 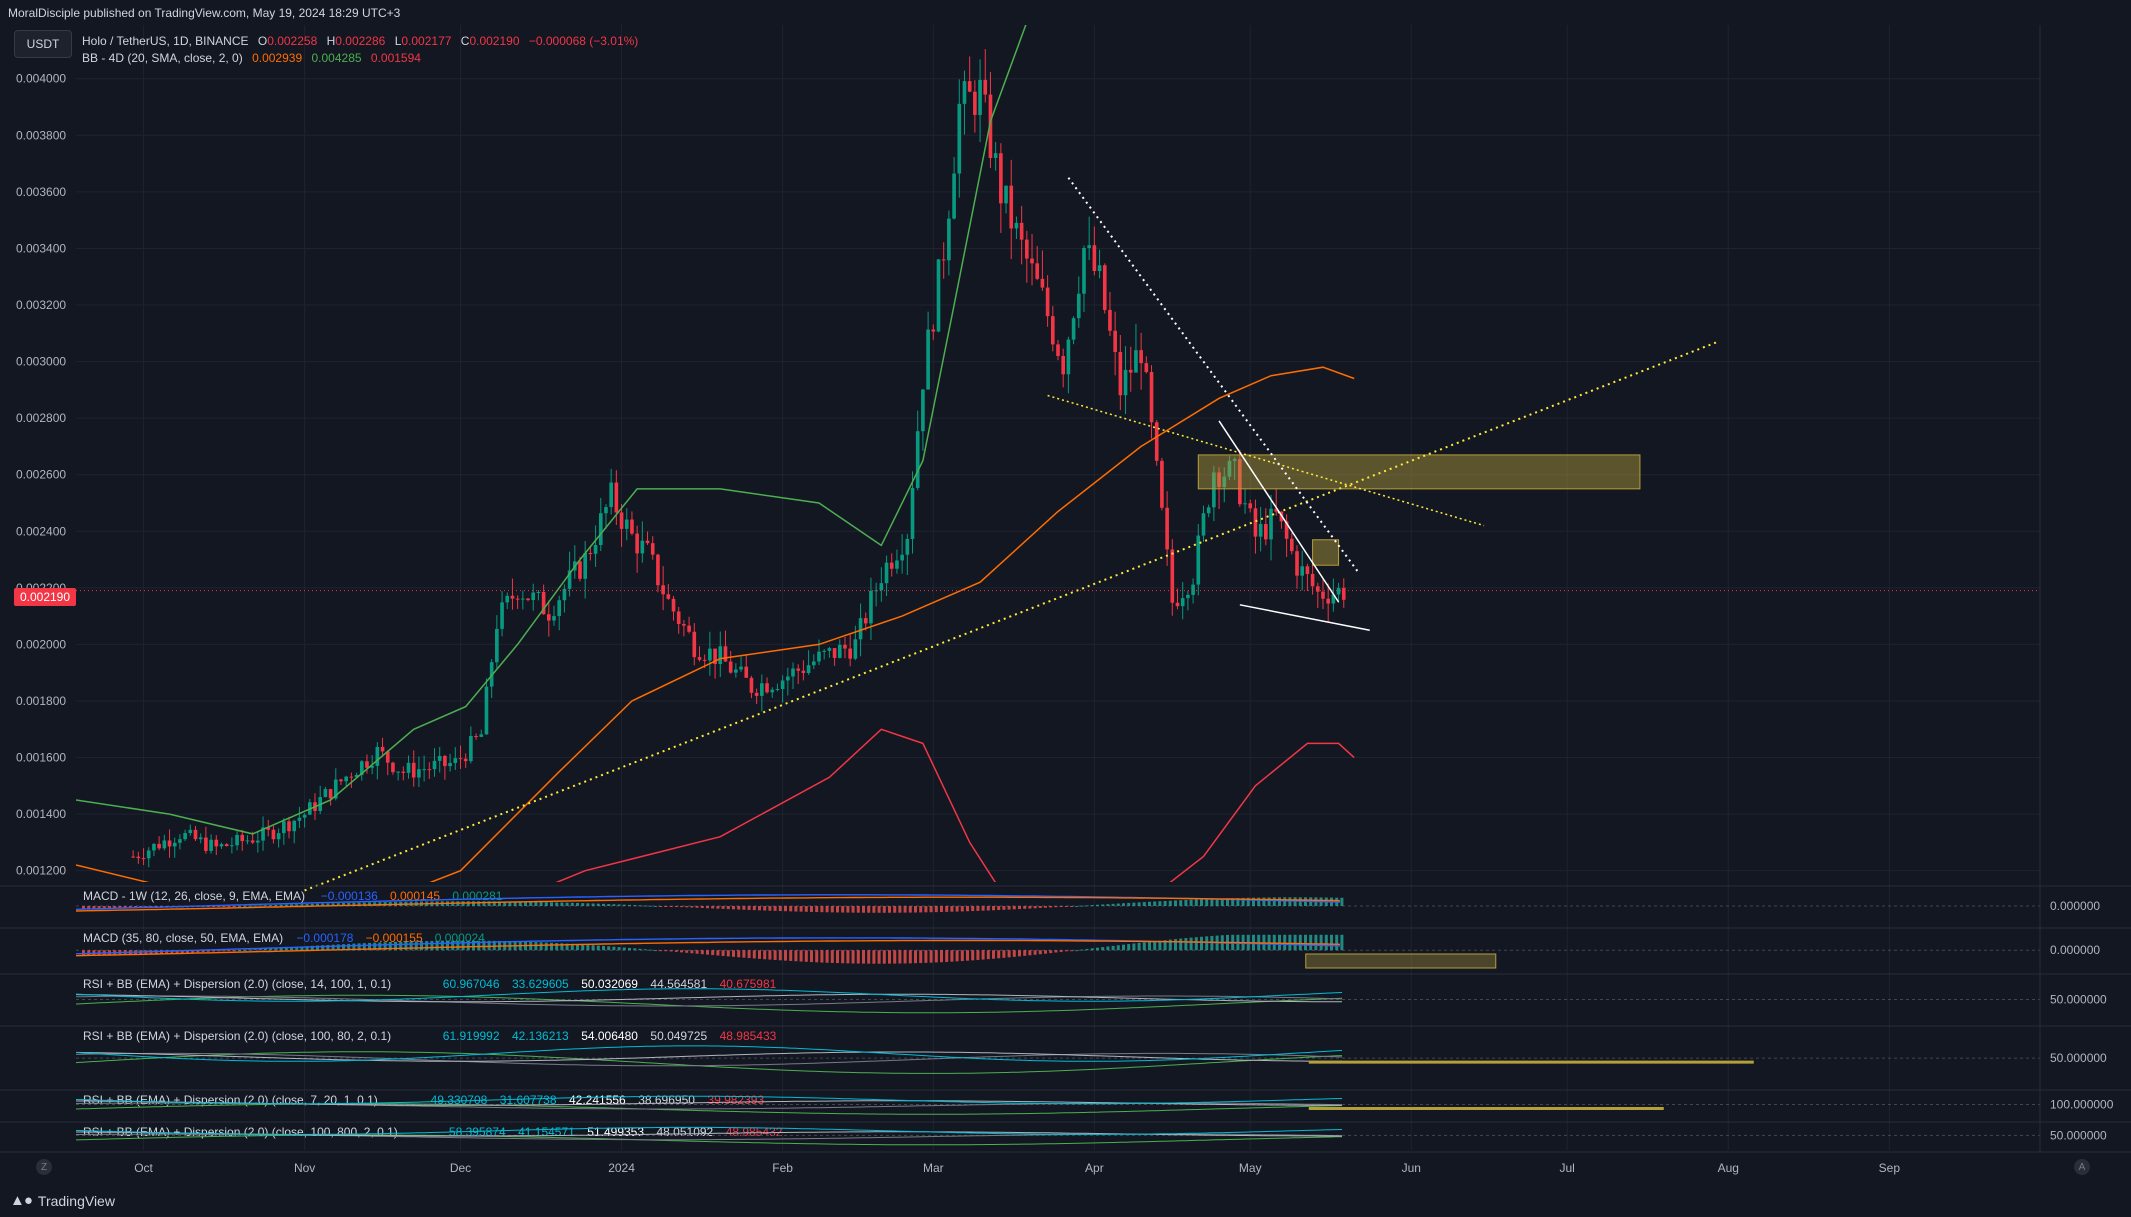 I want to click on pane-value: 54.006480, so click(x=609, y=1036).